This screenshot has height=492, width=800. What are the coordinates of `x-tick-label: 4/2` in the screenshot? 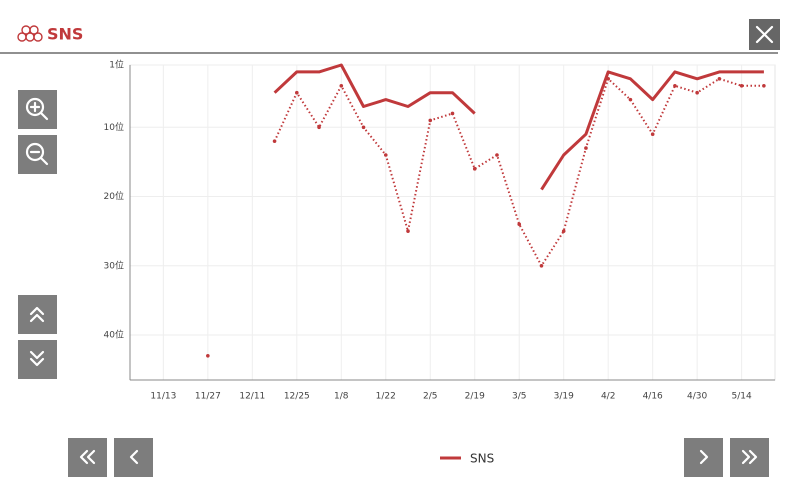 It's located at (608, 397).